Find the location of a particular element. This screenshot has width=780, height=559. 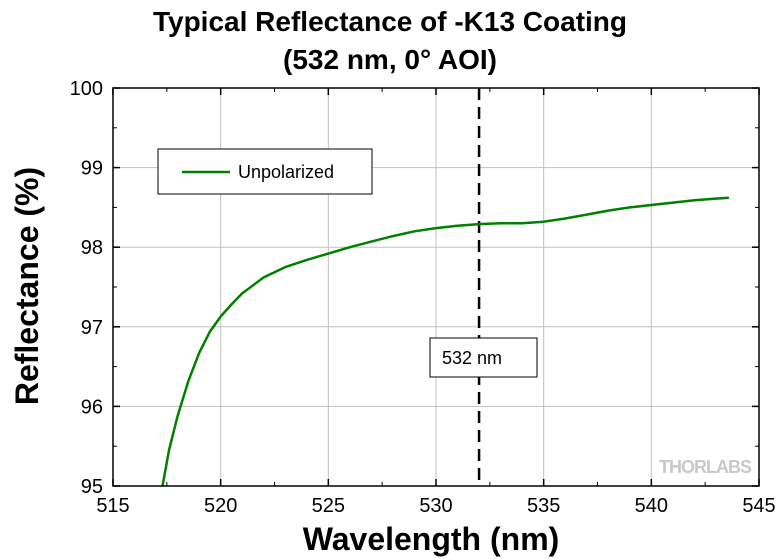

y-tick-label: 99 is located at coordinates (92, 169).